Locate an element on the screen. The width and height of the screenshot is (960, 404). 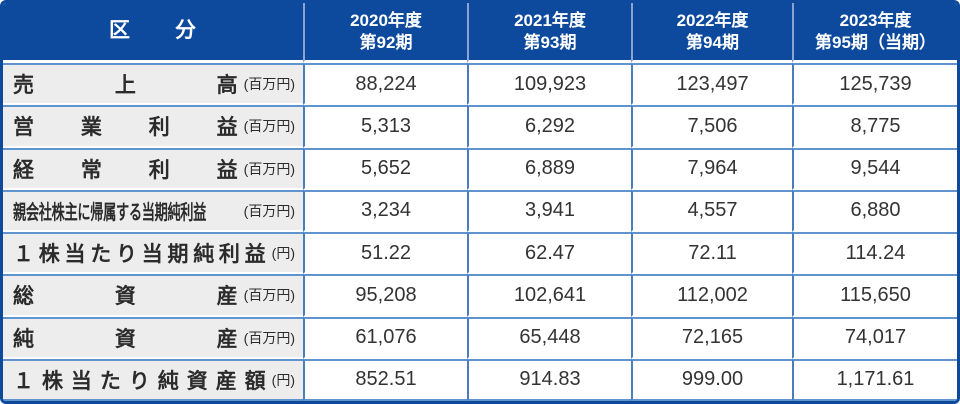
value-cell: 5,313 is located at coordinates (385, 126).